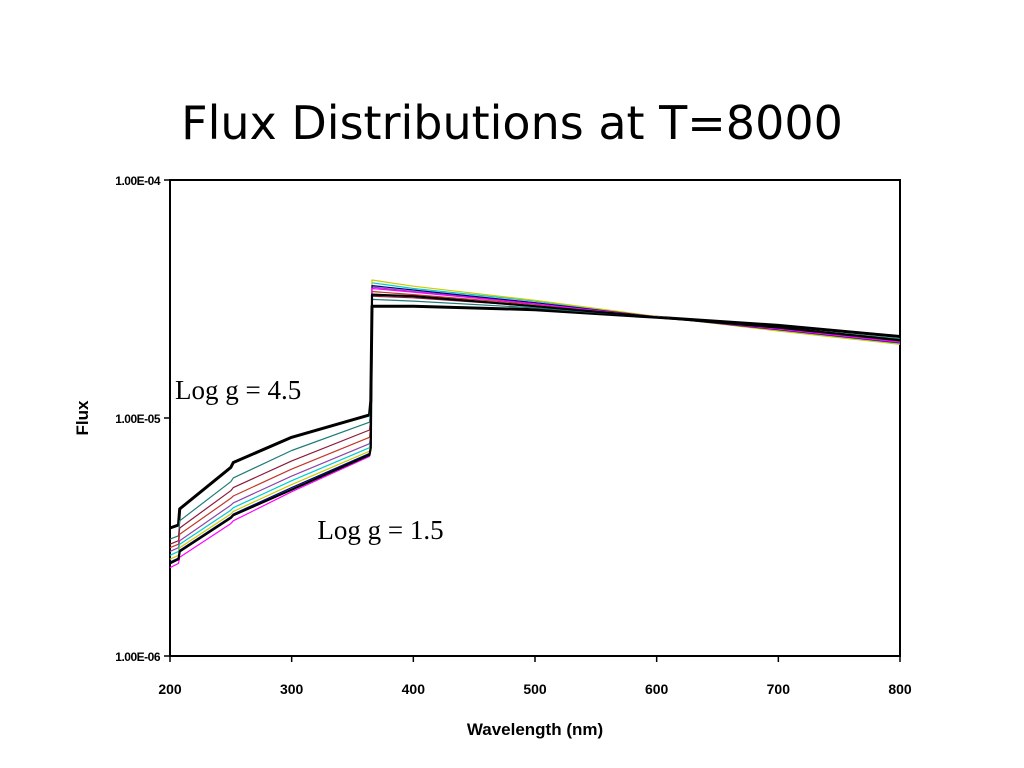 The height and width of the screenshot is (768, 1024). I want to click on x-tick-label: 600, so click(657, 689).